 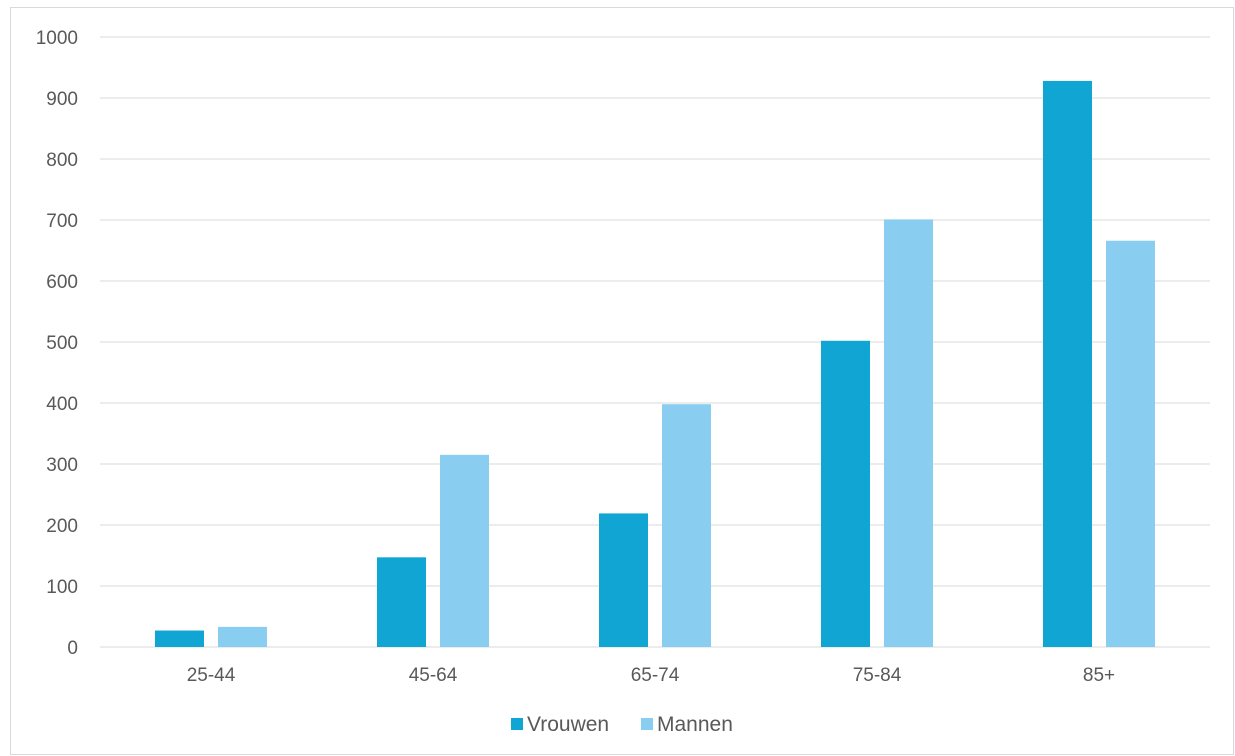 I want to click on x-tick-label: 45-64, so click(x=433, y=675).